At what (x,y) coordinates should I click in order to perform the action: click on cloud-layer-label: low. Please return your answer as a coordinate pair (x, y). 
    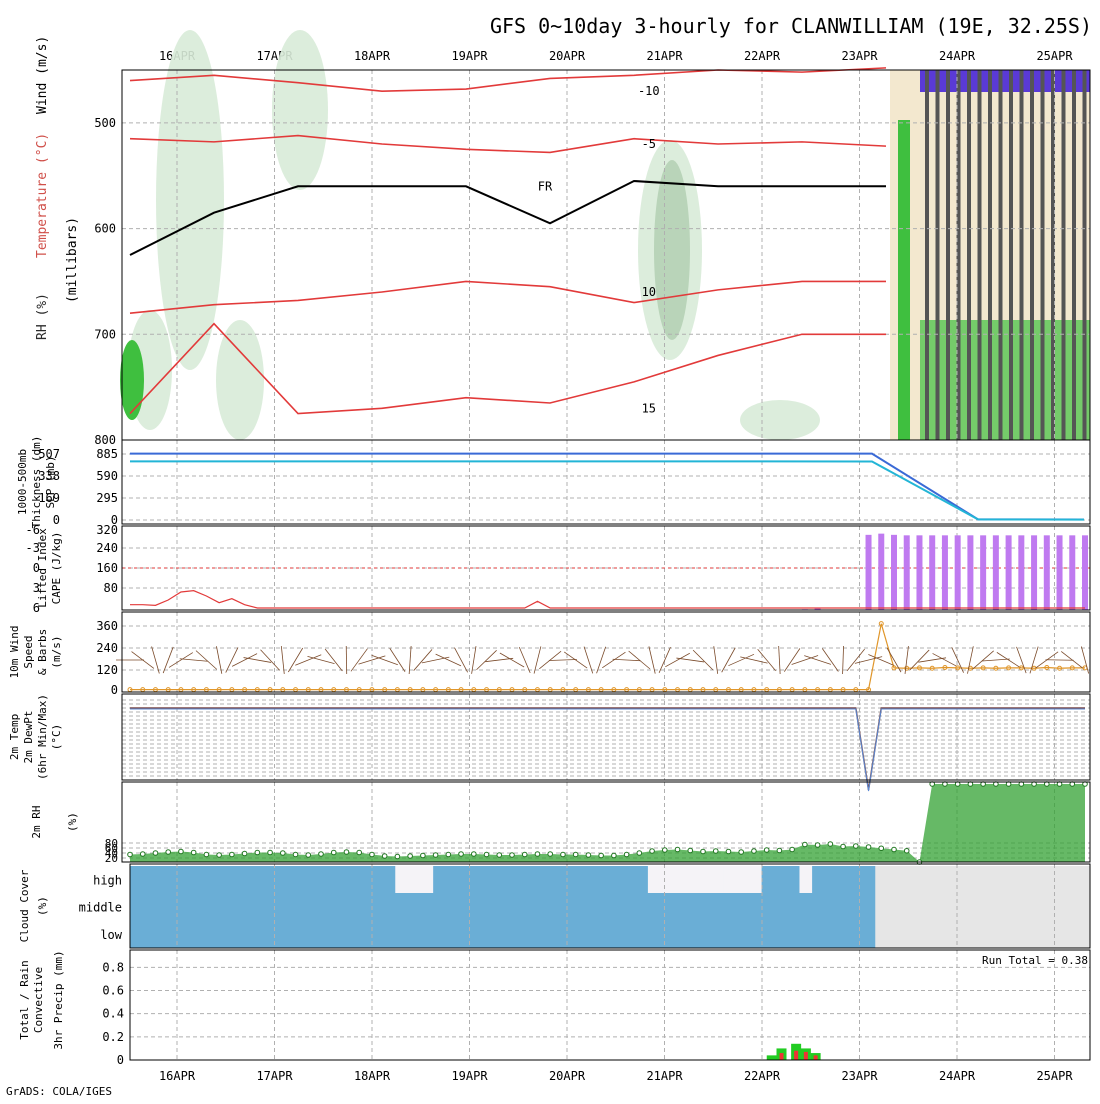
    Looking at the image, I should click on (111, 935).